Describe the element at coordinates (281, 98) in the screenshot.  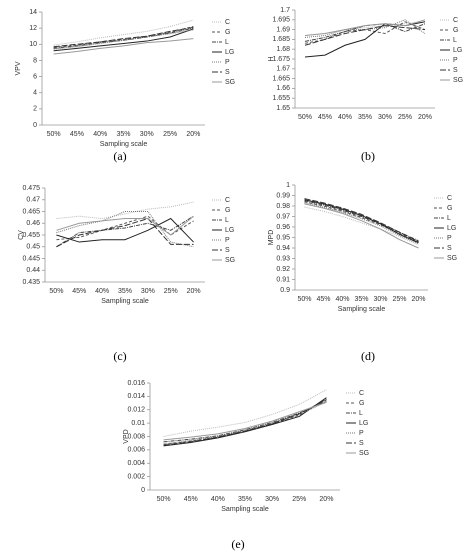
I see `y-tick-label: 1.655` at that location.